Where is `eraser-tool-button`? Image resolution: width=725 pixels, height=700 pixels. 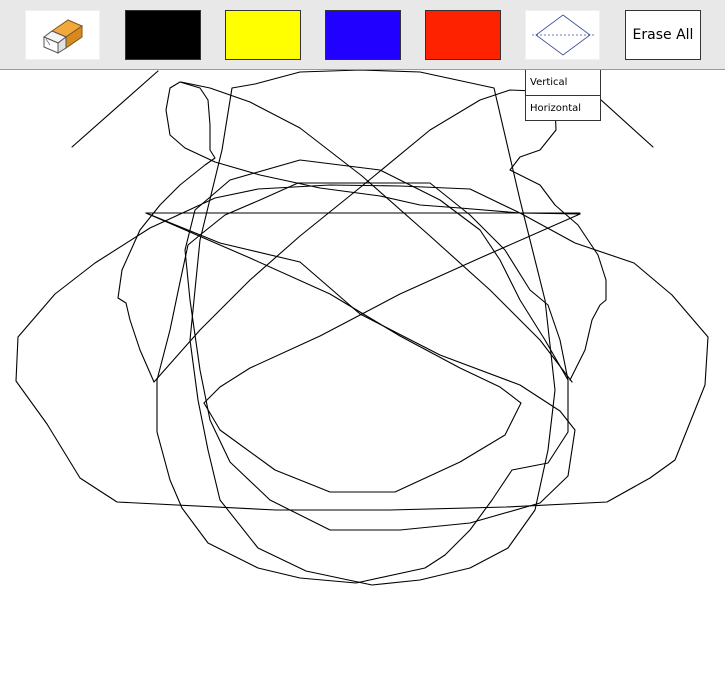
eraser-tool-button is located at coordinates (62, 35).